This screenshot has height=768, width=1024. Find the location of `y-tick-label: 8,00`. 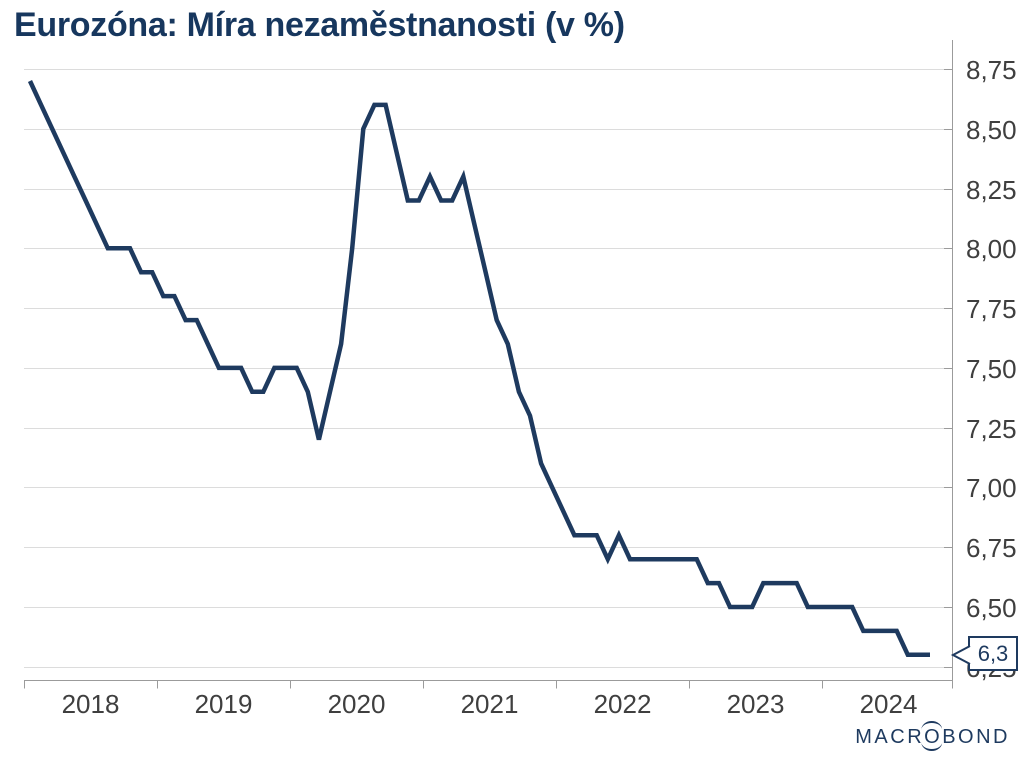

y-tick-label: 8,00 is located at coordinates (991, 249).